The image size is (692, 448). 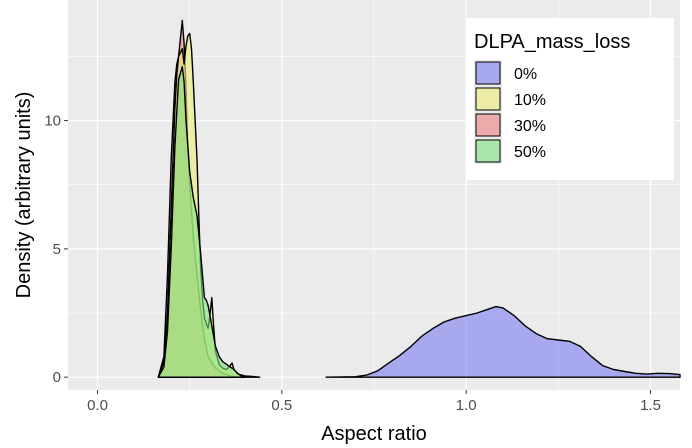 What do you see at coordinates (466, 405) in the screenshot?
I see `x-tick-label: 1.0` at bounding box center [466, 405].